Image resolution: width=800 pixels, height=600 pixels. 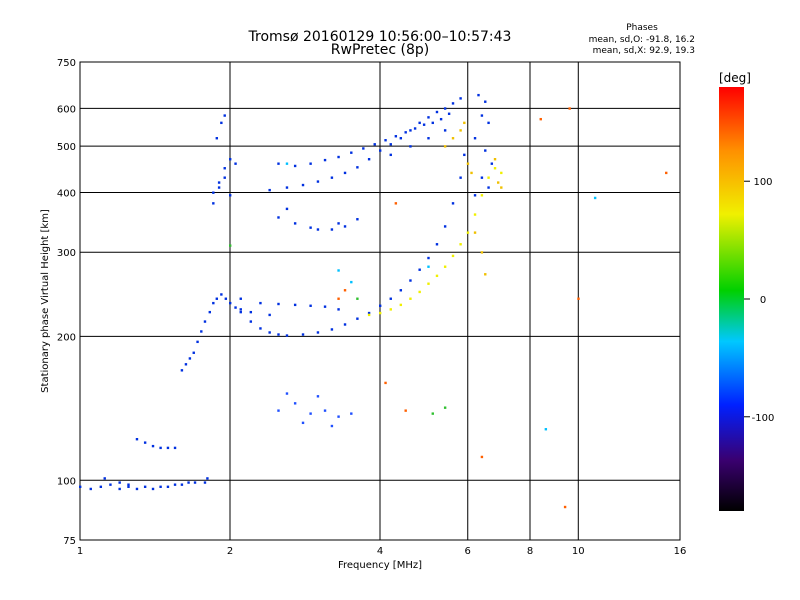 I want to click on y-tick-label: 200, so click(x=66, y=337).